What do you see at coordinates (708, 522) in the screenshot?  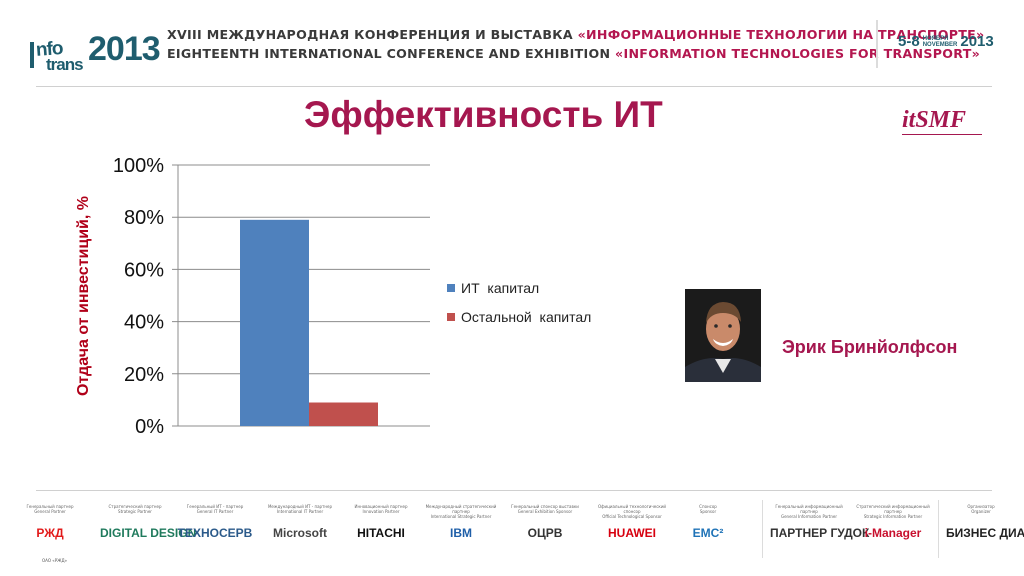 I see `sponsor-8: Спонсор Sponsor EMC²` at bounding box center [708, 522].